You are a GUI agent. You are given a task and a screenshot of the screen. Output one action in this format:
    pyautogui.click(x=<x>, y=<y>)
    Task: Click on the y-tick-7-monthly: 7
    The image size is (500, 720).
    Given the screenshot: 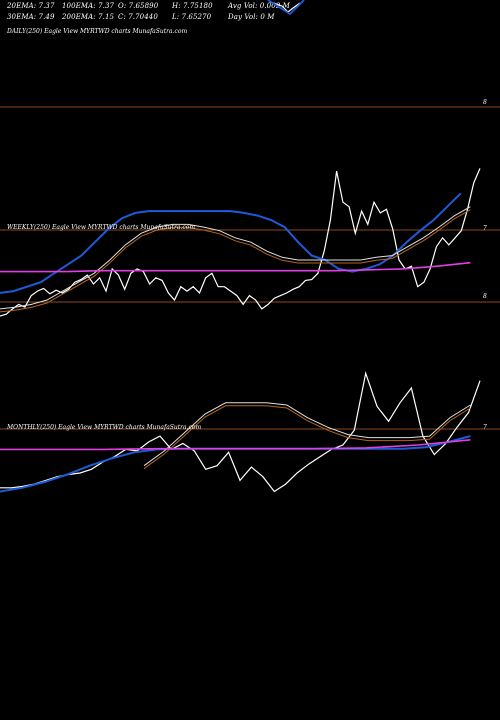 What is the action you would take?
    pyautogui.click(x=485, y=427)
    